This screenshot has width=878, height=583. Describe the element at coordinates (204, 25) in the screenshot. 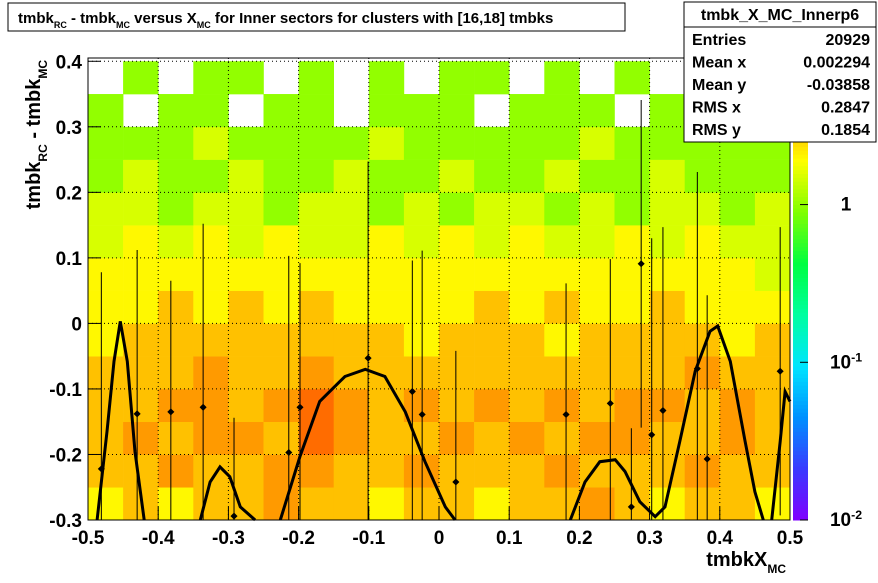

I see `text-part: MC` at that location.